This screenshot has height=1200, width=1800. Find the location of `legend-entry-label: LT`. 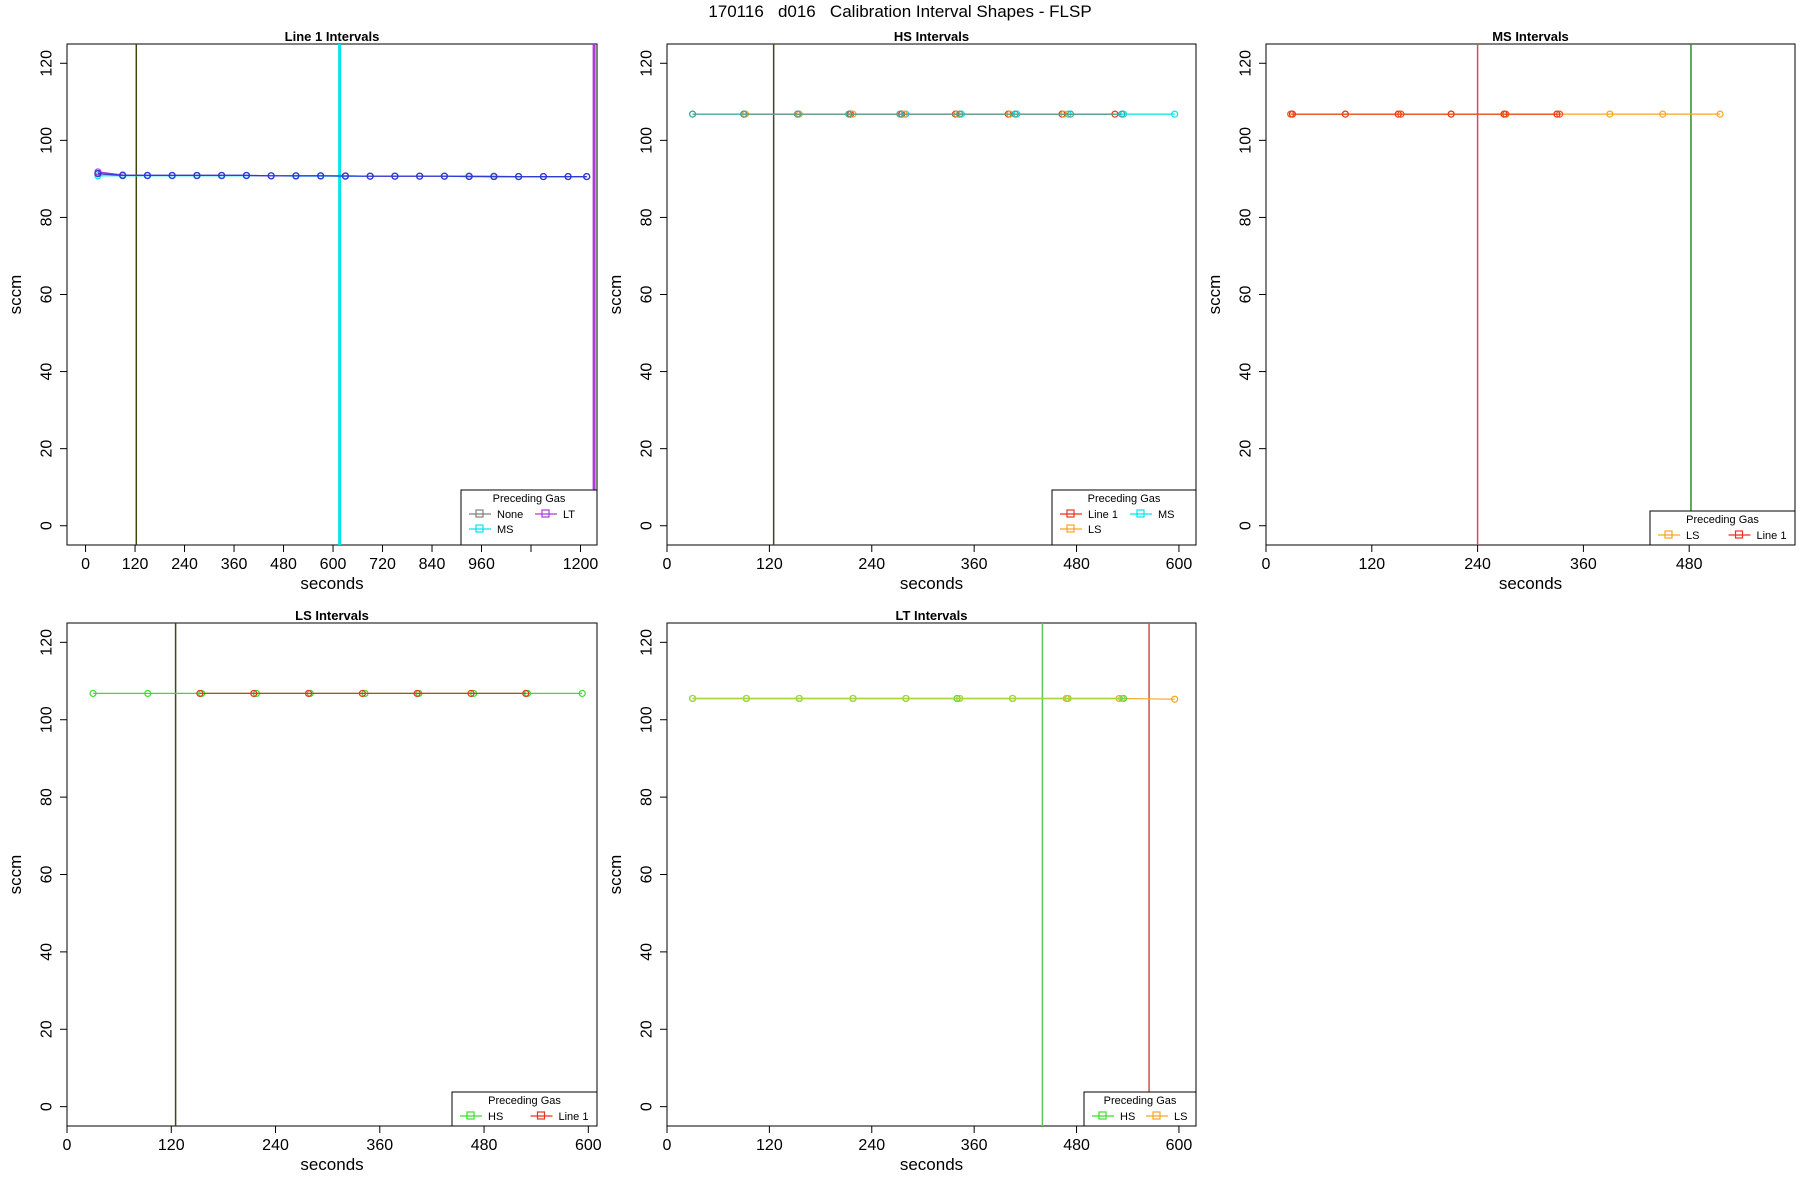

legend-entry-label: LT is located at coordinates (569, 515).